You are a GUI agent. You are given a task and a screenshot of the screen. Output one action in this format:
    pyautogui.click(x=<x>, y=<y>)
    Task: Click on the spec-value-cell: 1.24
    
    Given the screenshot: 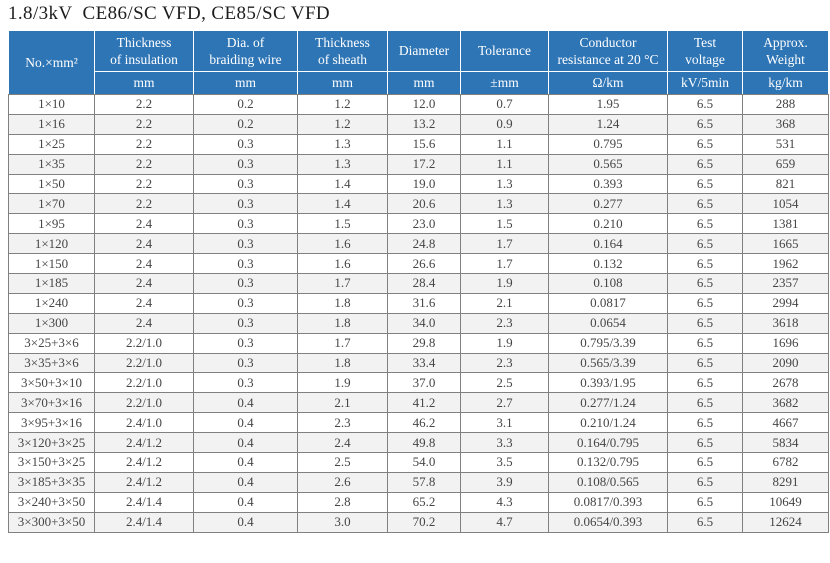 What is the action you would take?
    pyautogui.click(x=608, y=124)
    